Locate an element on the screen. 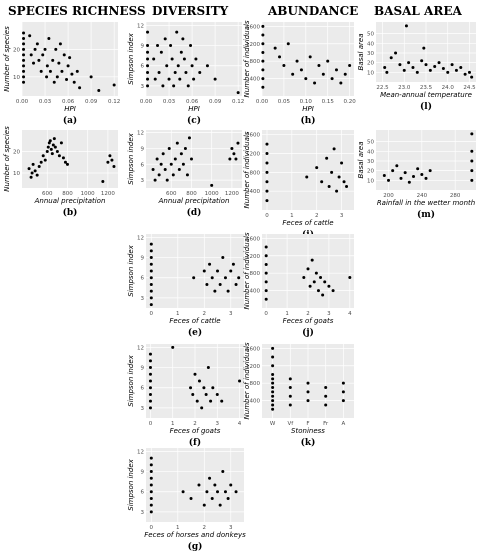  y-tick-label: 10 is located at coordinates (370, 181).